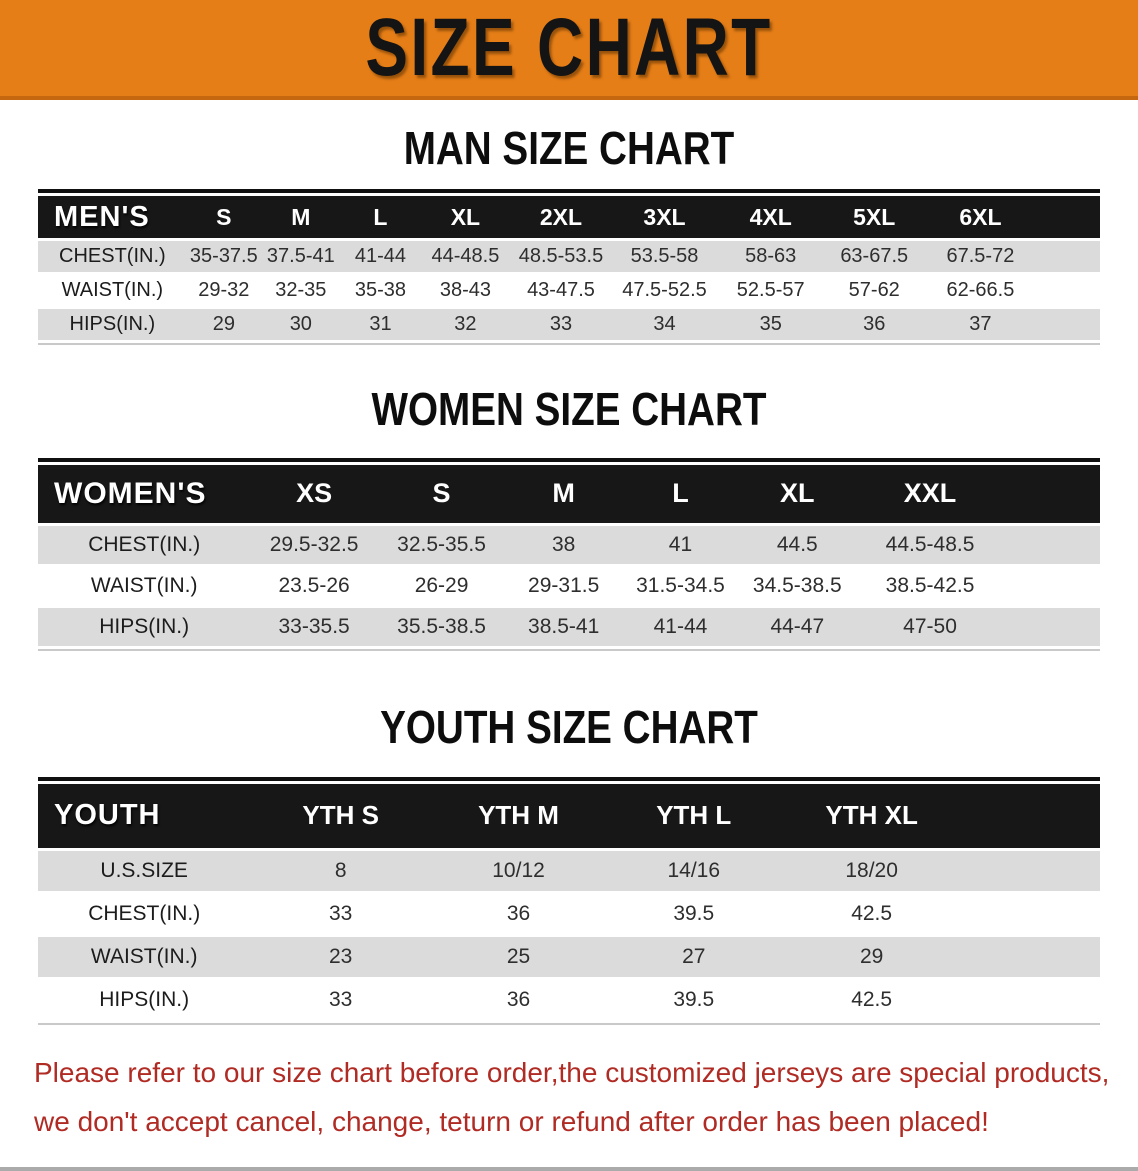 Image resolution: width=1138 pixels, height=1171 pixels. Describe the element at coordinates (569, 815) in the screenshot. I see `header-row: YOUTH YTH S YTH M YTH L YTH XL` at that location.